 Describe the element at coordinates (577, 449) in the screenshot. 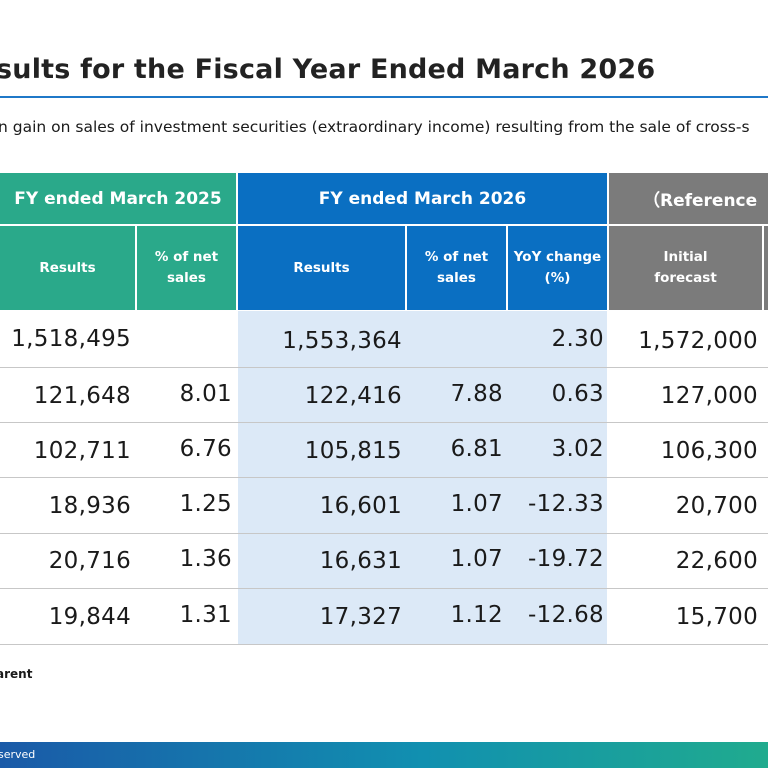

I see `cell-2026-yoy: 3.02` at that location.